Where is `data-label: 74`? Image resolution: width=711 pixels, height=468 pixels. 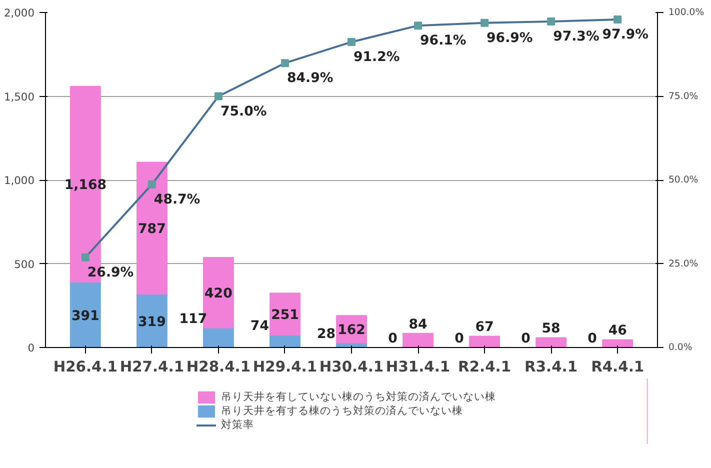 data-label: 74 is located at coordinates (259, 326).